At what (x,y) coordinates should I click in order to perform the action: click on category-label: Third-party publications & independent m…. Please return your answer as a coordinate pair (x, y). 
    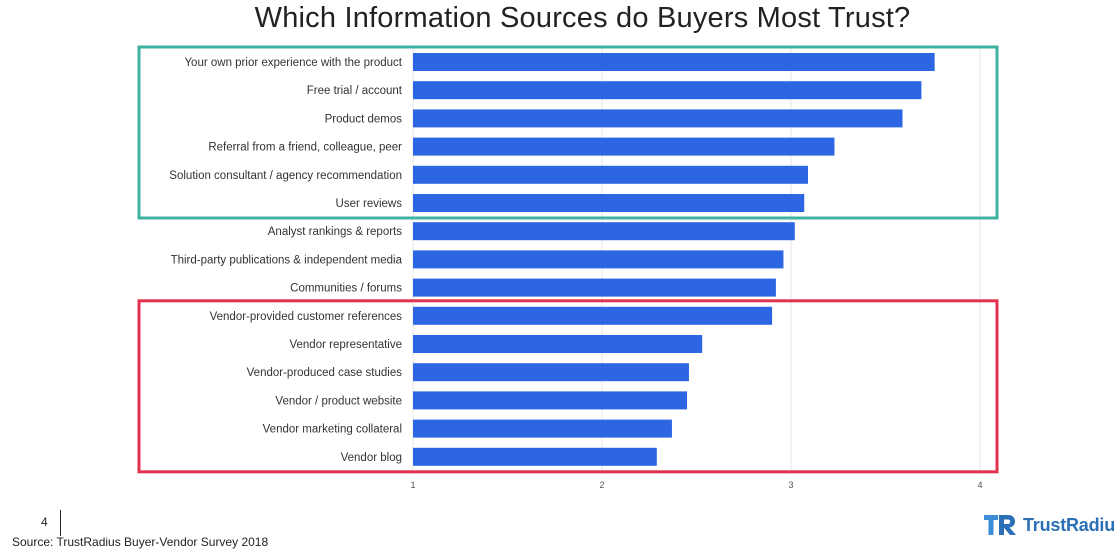
    Looking at the image, I should click on (287, 260).